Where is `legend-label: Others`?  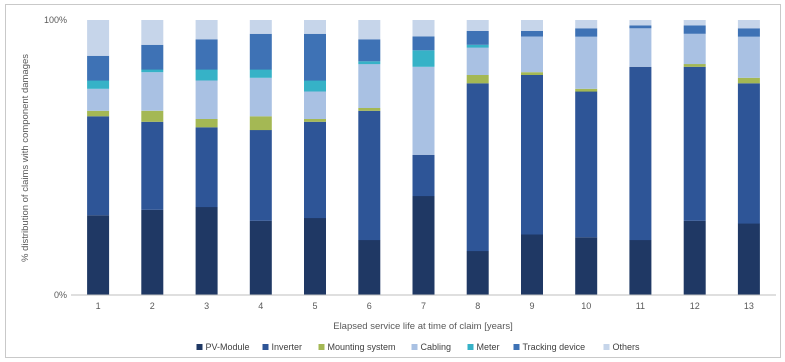 legend-label: Others is located at coordinates (627, 347).